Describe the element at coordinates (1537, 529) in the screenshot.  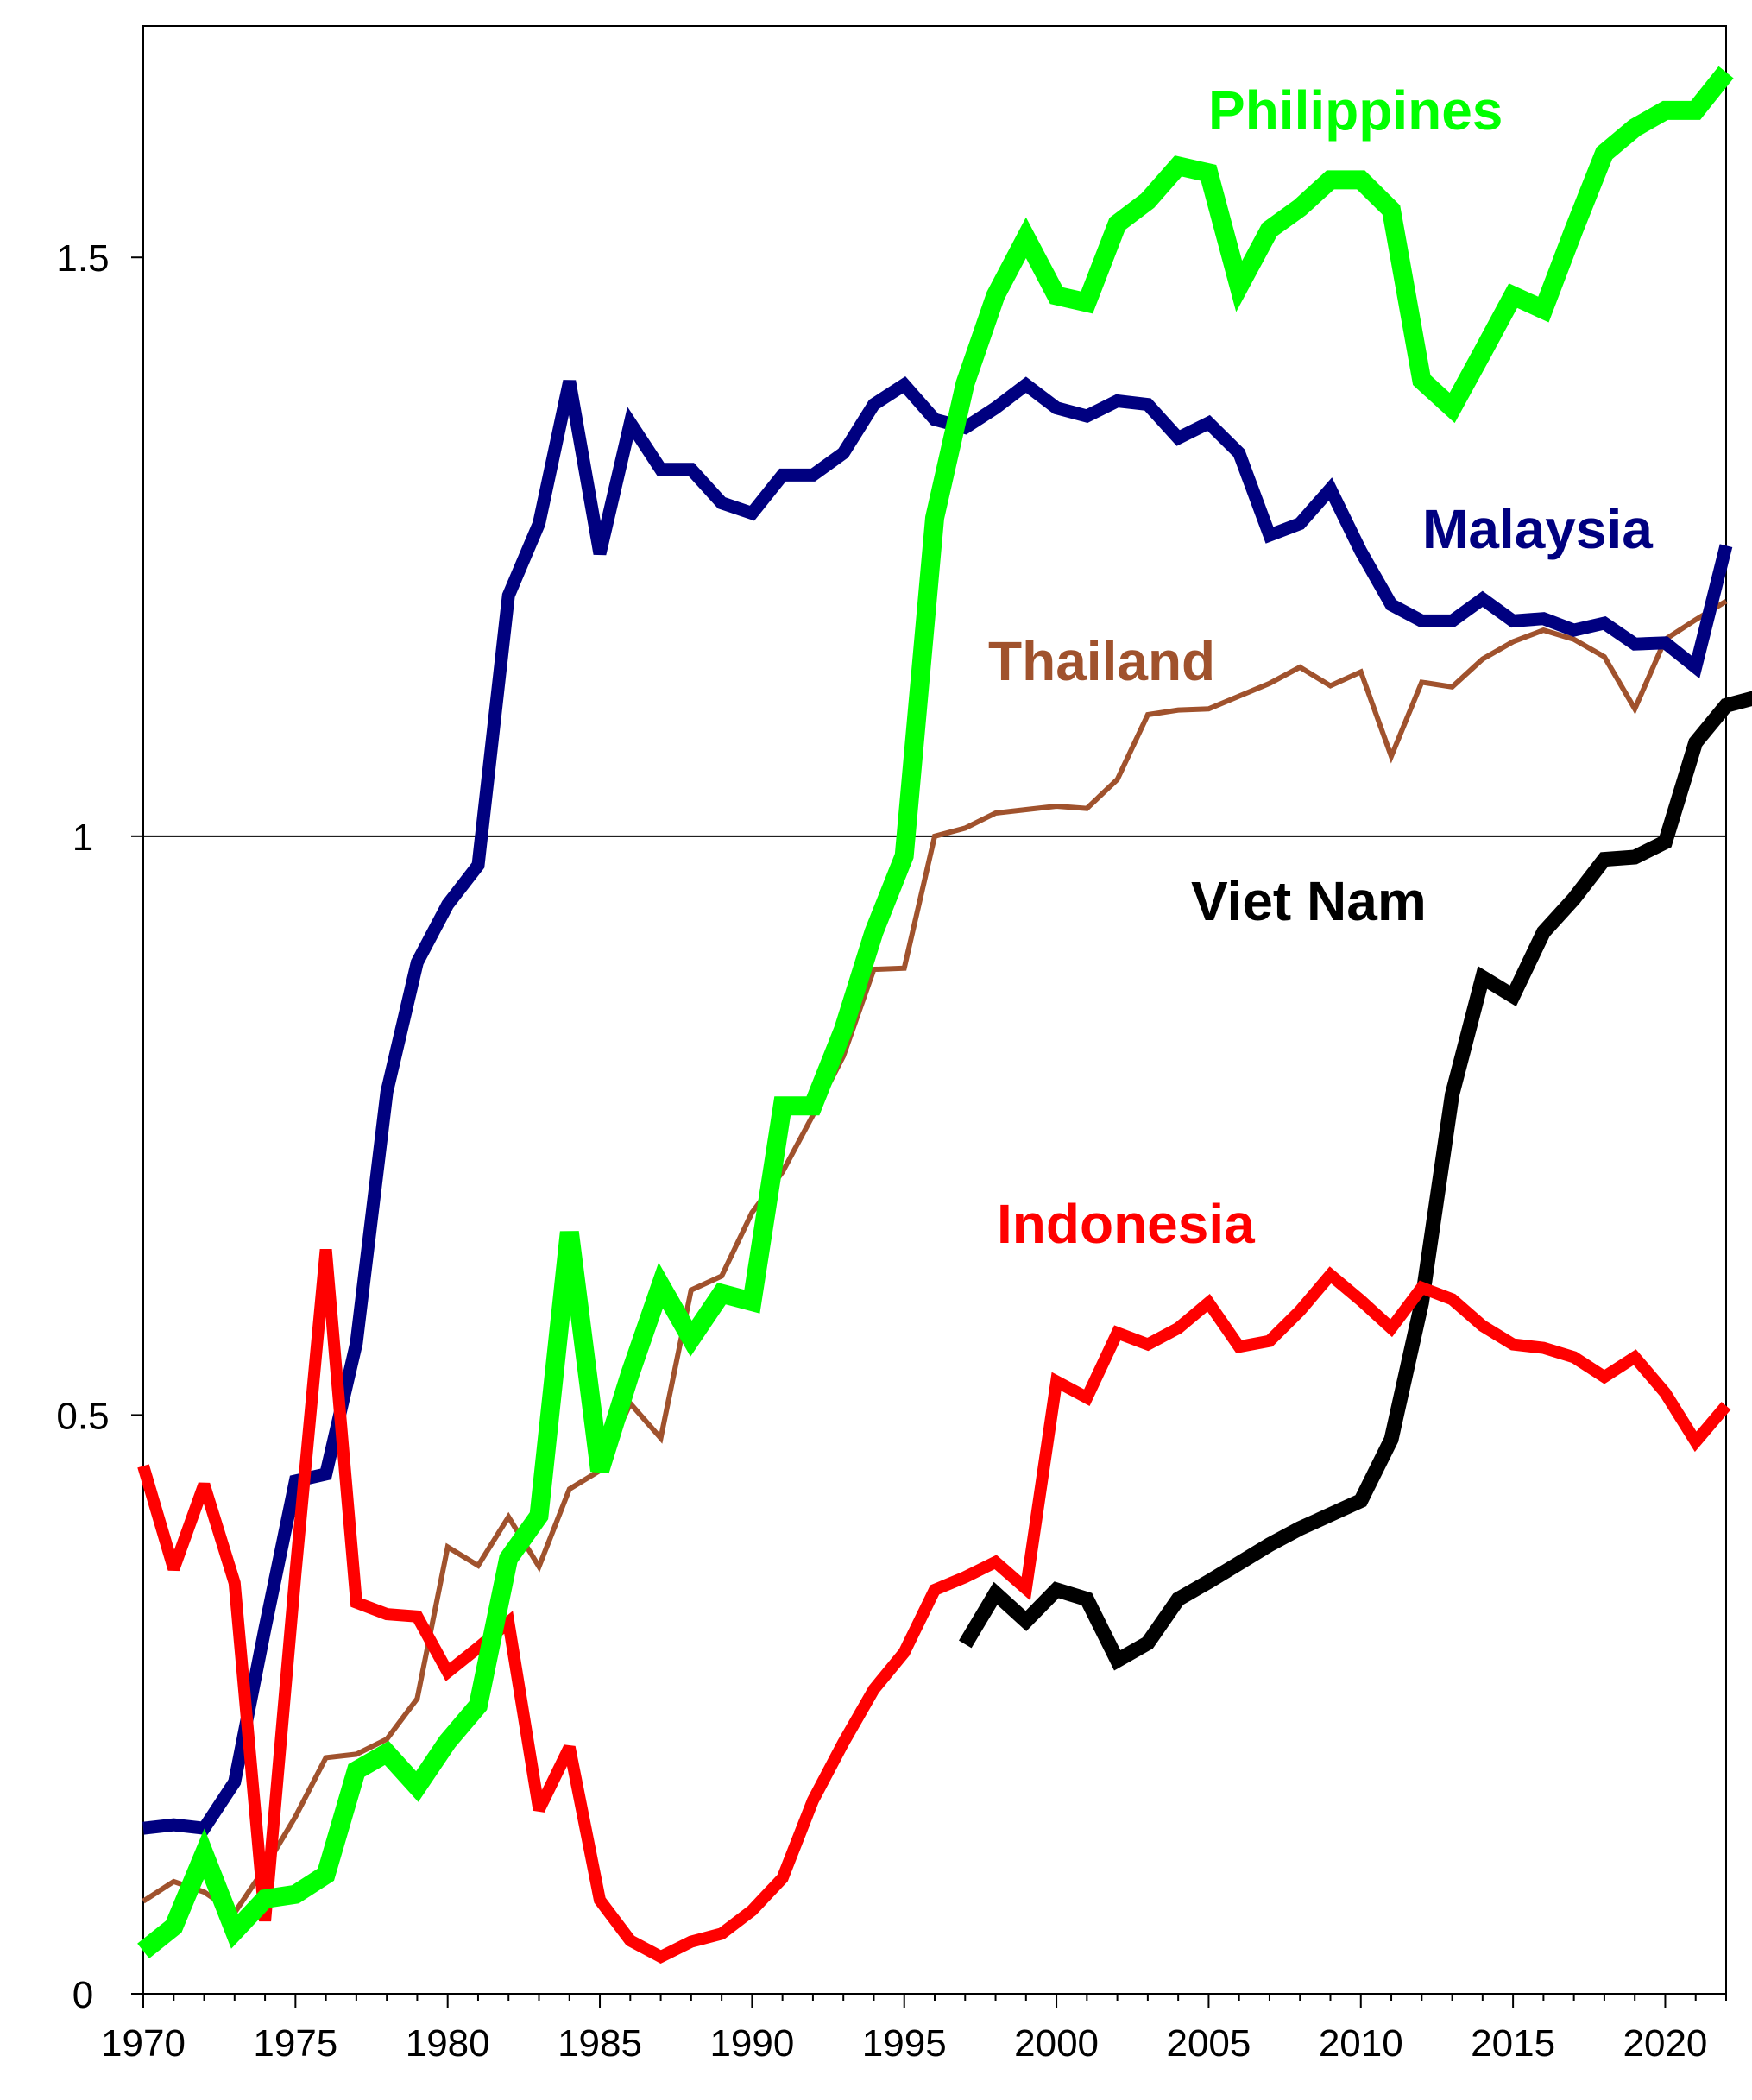
I see `label-malaysia: Malaysia` at that location.